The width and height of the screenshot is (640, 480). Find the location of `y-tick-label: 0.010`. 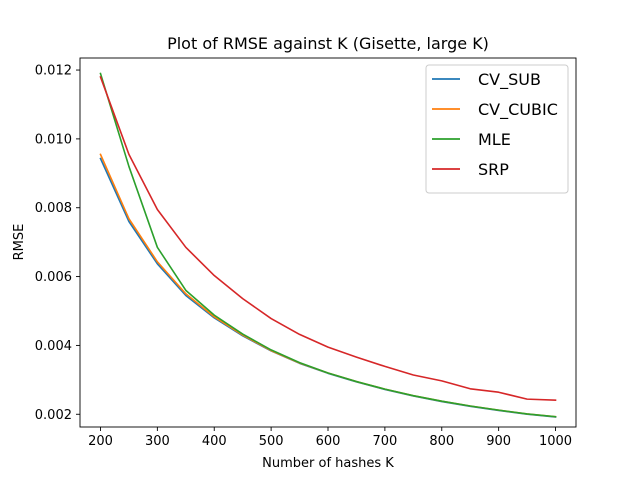

y-tick-label: 0.010 is located at coordinates (53, 139).